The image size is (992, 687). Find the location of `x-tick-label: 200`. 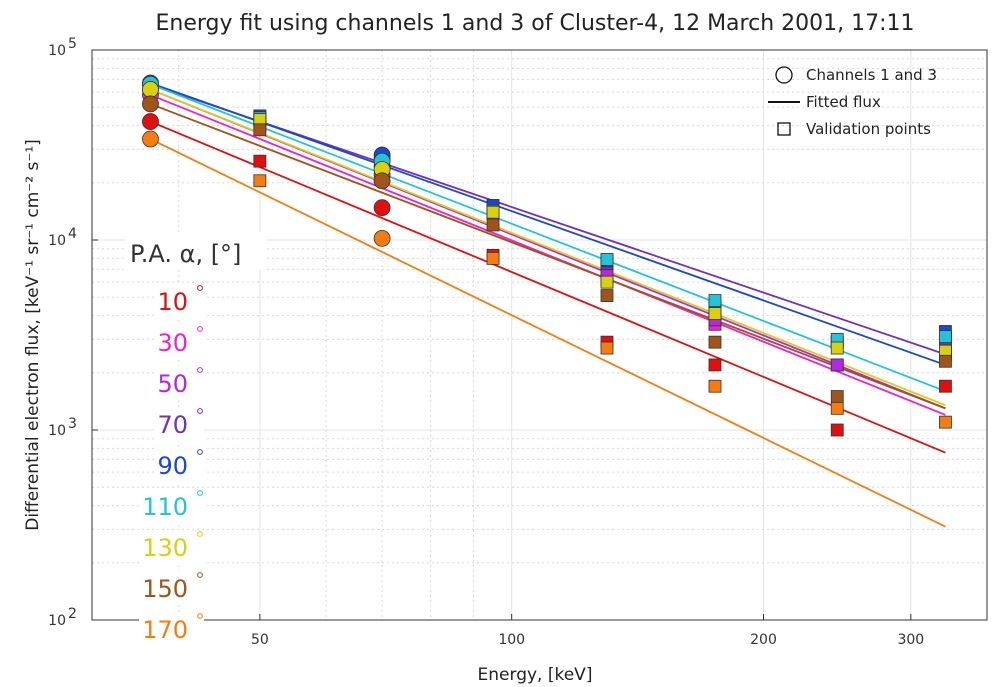

x-tick-label: 200 is located at coordinates (763, 640).